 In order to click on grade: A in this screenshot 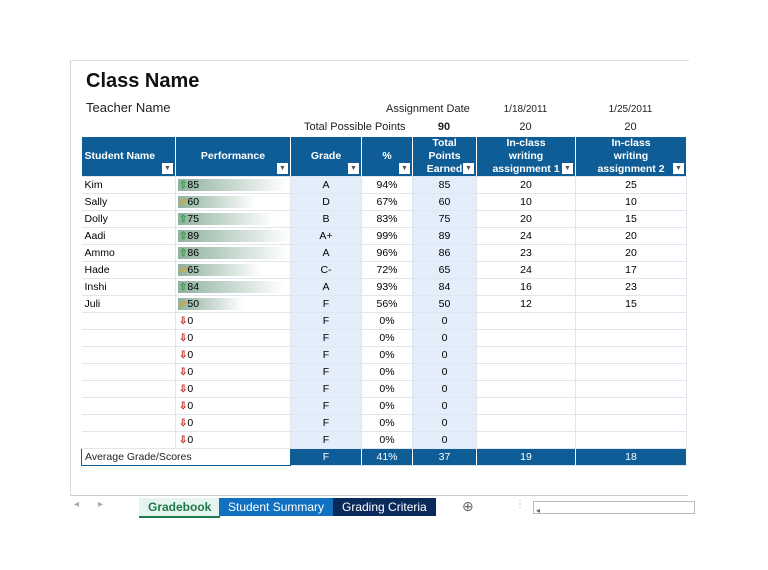, I will do `click(326, 253)`.